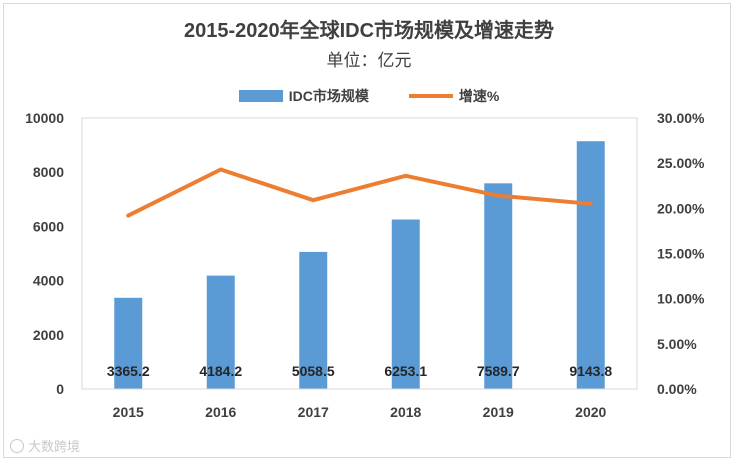 The height and width of the screenshot is (464, 738). Describe the element at coordinates (681, 254) in the screenshot. I see `y-right-tick-label: 15.00%` at that location.